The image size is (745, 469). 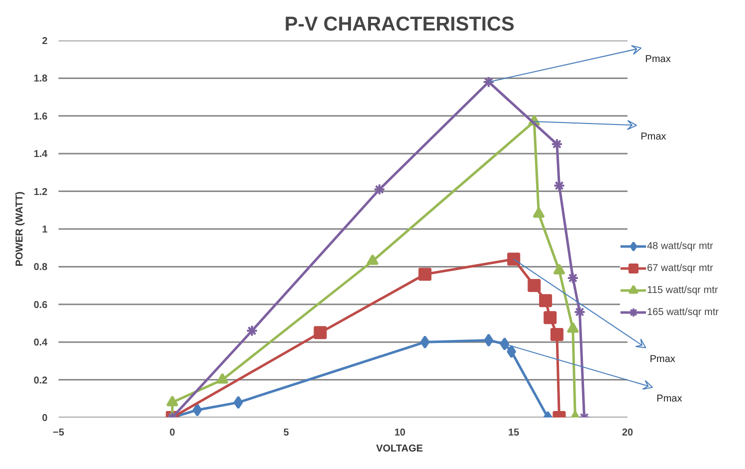 I want to click on legend-label: 67 watt/sqr mtr, so click(x=680, y=268).